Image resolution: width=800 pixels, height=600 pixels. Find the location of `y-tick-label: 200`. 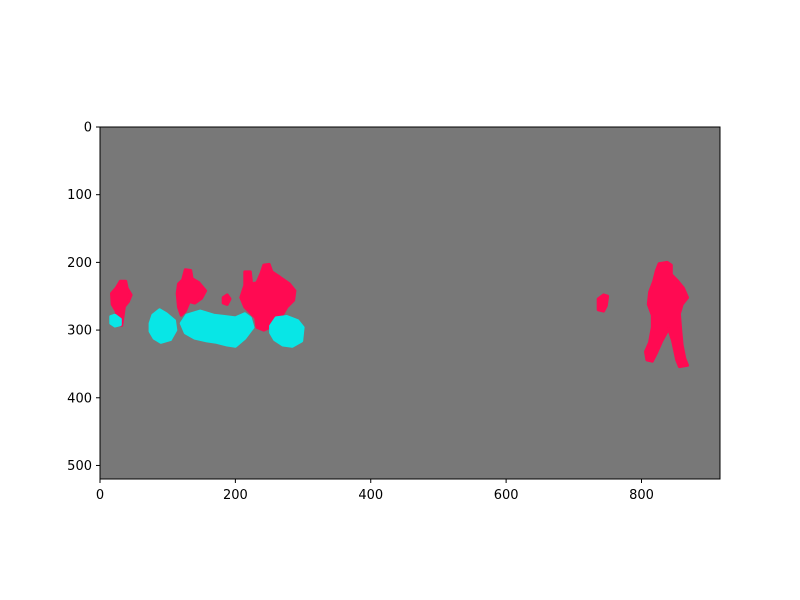

y-tick-label: 200 is located at coordinates (79, 263).